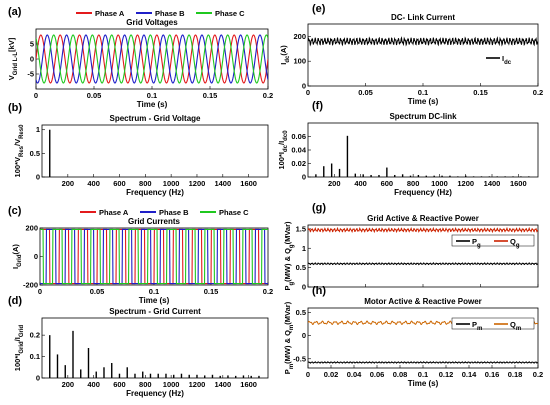 The height and width of the screenshot is (405, 550). I want to click on x-ticks, so click(423, 285).